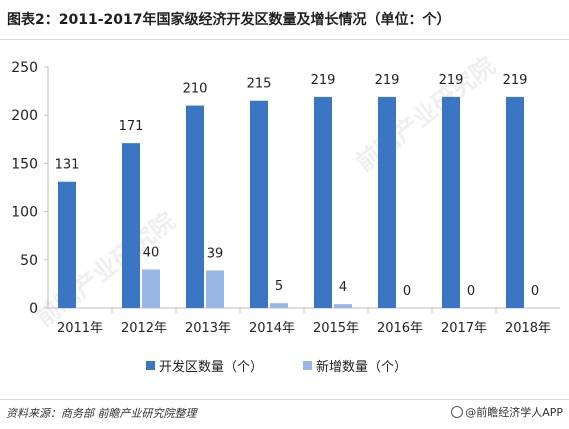 The image size is (569, 429). I want to click on legend-label-series-2: 新增数量（个）, so click(361, 367).